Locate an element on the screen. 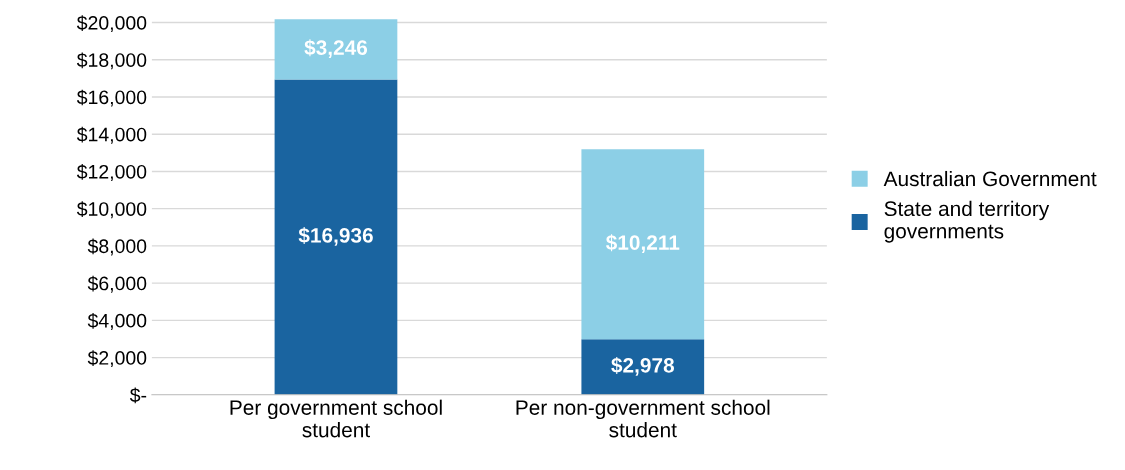 This screenshot has height=470, width=1125. y-tick-label: $2,000 is located at coordinates (117, 359).